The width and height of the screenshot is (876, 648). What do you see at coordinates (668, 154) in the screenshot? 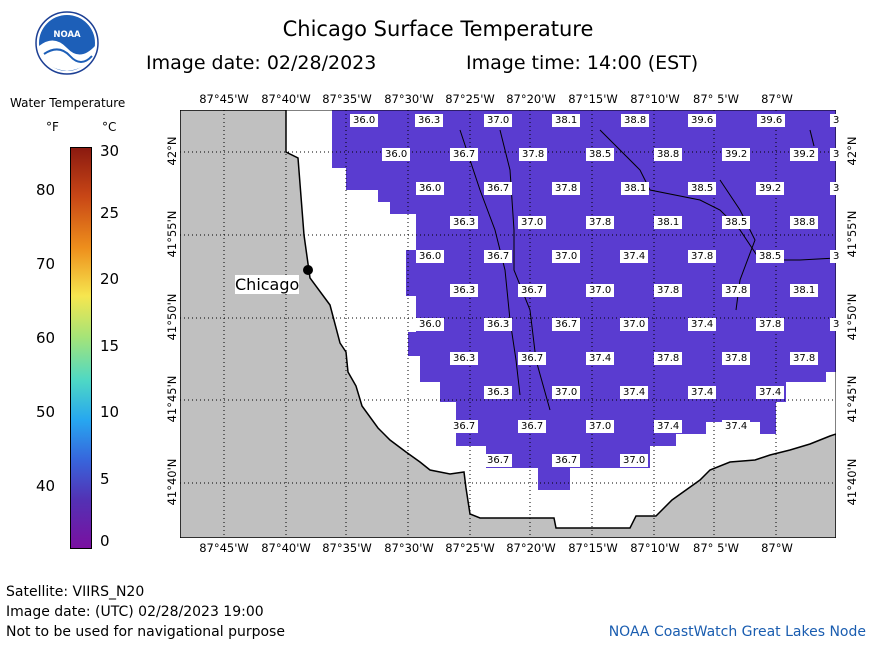
I see `temperature-value: 38.8` at bounding box center [668, 154].